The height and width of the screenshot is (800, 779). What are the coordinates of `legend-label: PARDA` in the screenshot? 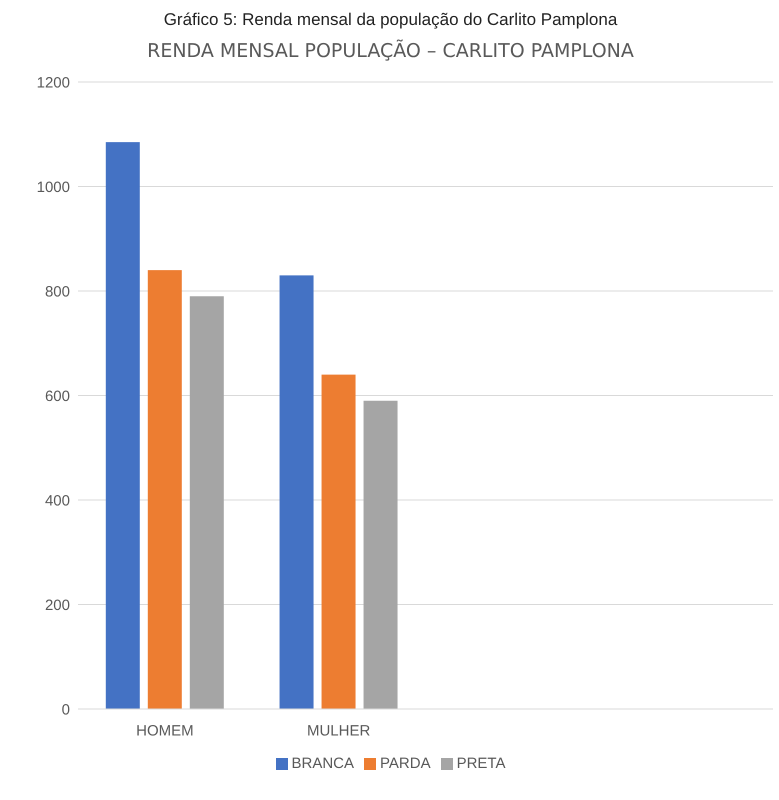 It's located at (405, 763).